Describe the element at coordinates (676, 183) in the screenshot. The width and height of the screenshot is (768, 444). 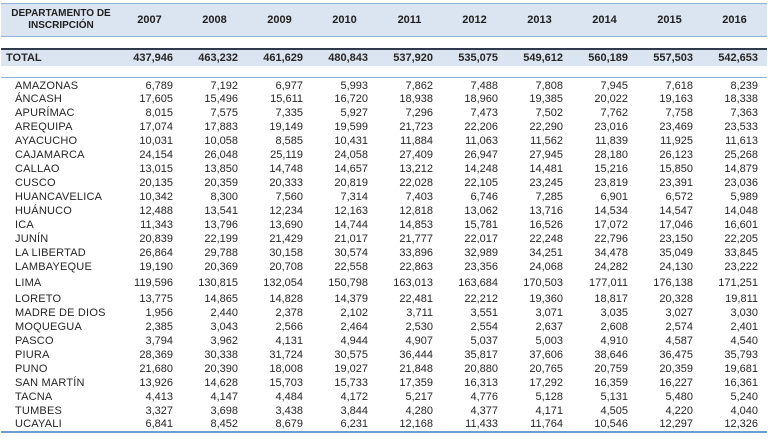
I see `value-cell: 23,391` at that location.